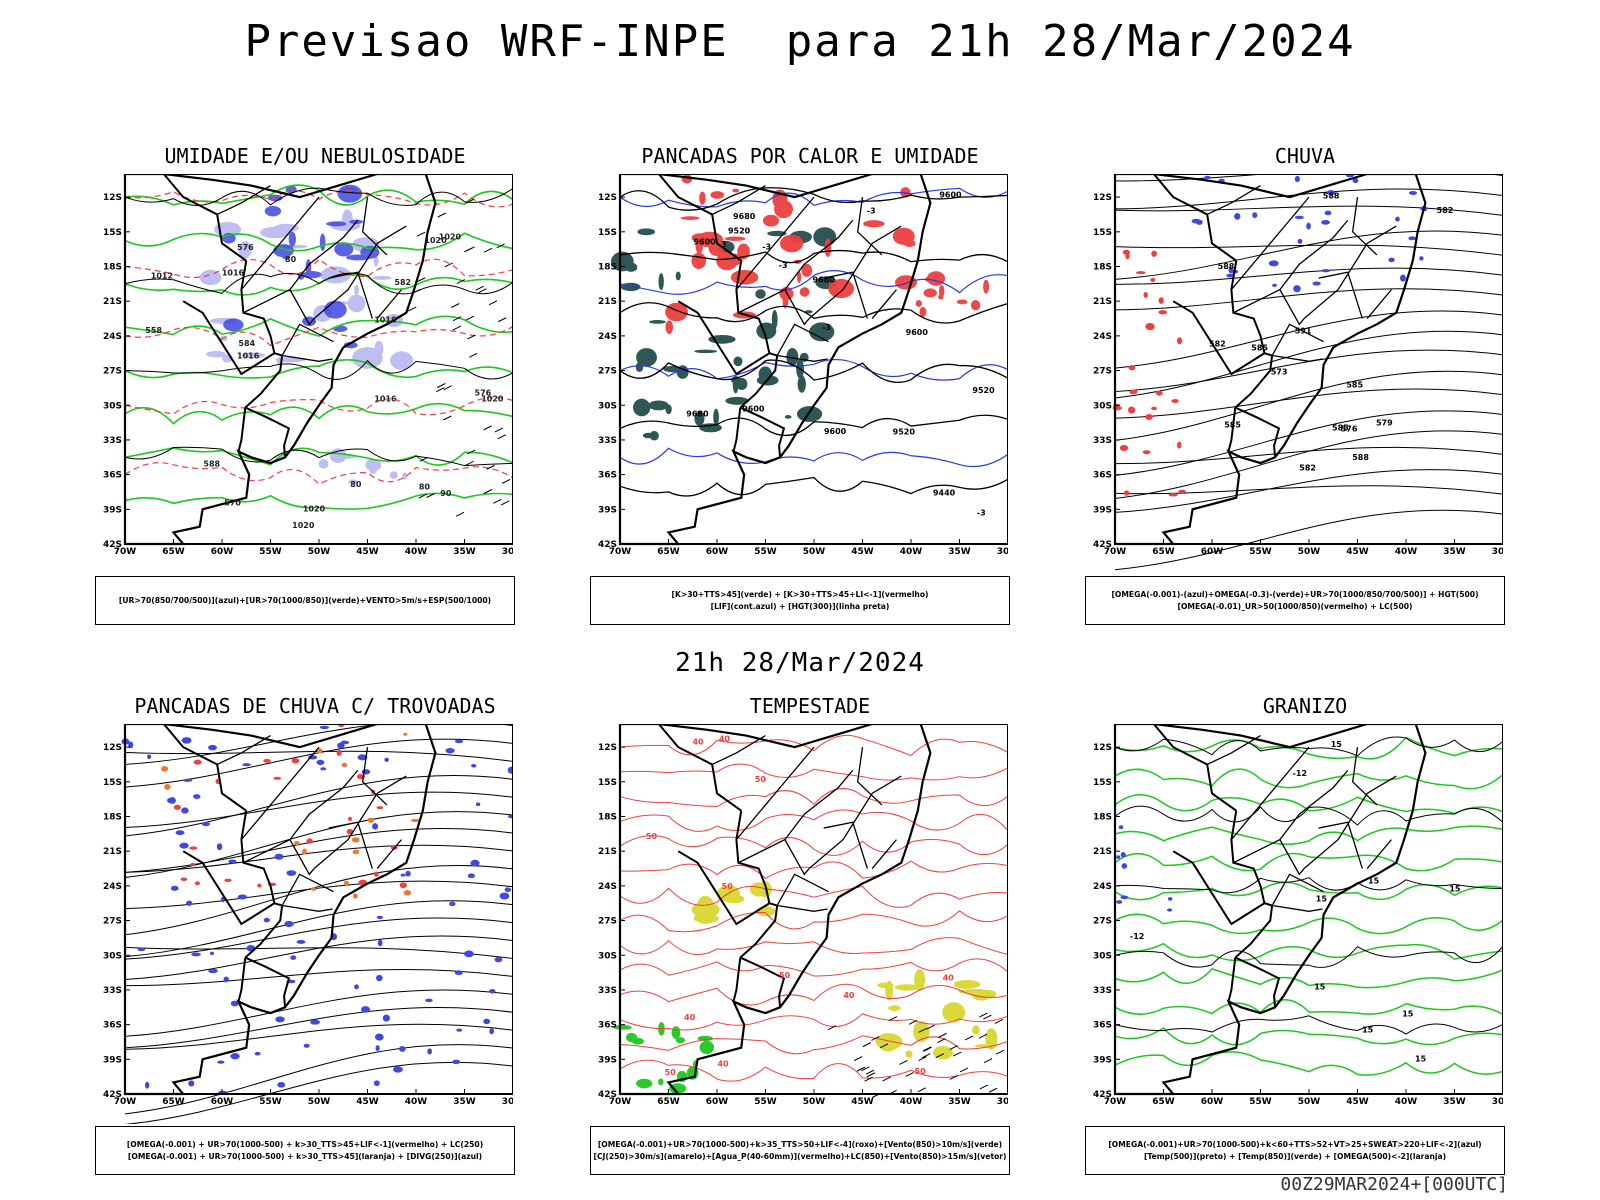 This screenshot has width=1600, height=1200. What do you see at coordinates (291, 259) in the screenshot?
I see `contour-label: 80` at bounding box center [291, 259].